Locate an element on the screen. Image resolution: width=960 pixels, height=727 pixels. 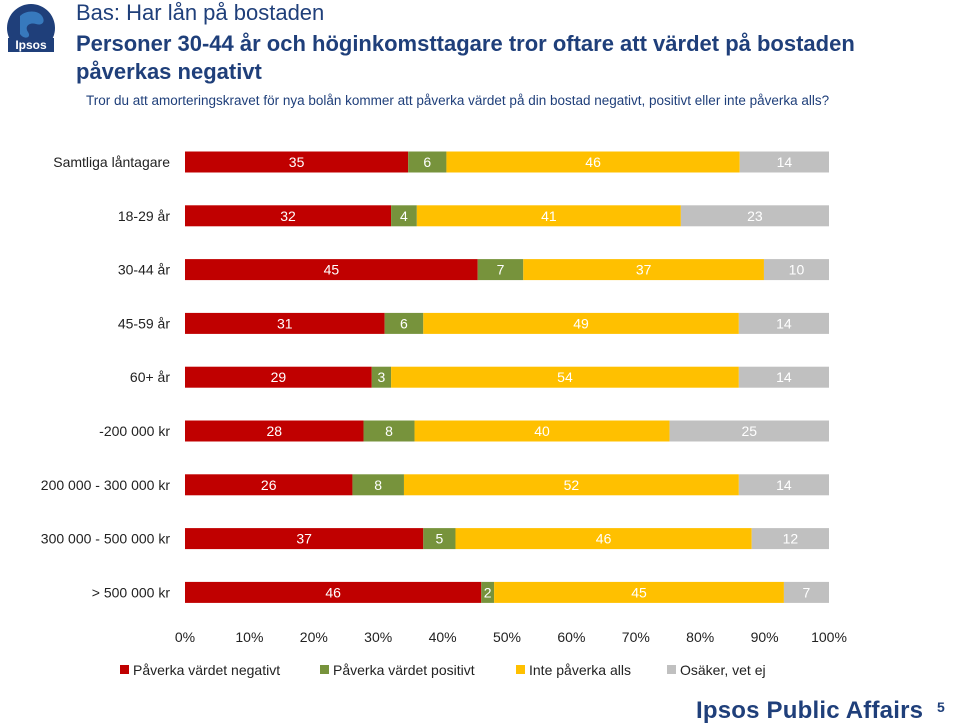
data-label: 26 is located at coordinates (269, 485).